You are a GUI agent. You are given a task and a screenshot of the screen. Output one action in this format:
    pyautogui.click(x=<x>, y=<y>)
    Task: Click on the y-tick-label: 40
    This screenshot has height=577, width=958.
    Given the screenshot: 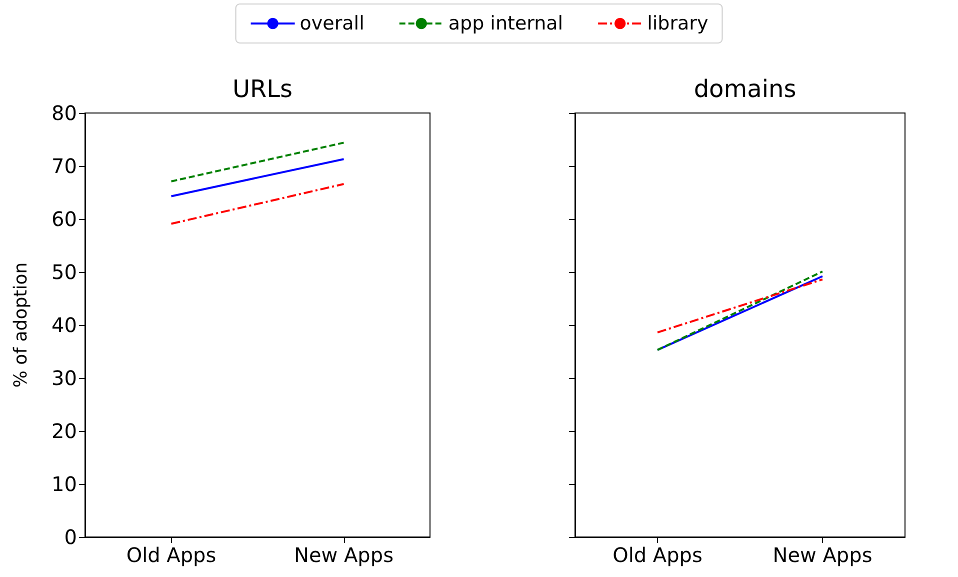 What is the action you would take?
    pyautogui.click(x=64, y=325)
    